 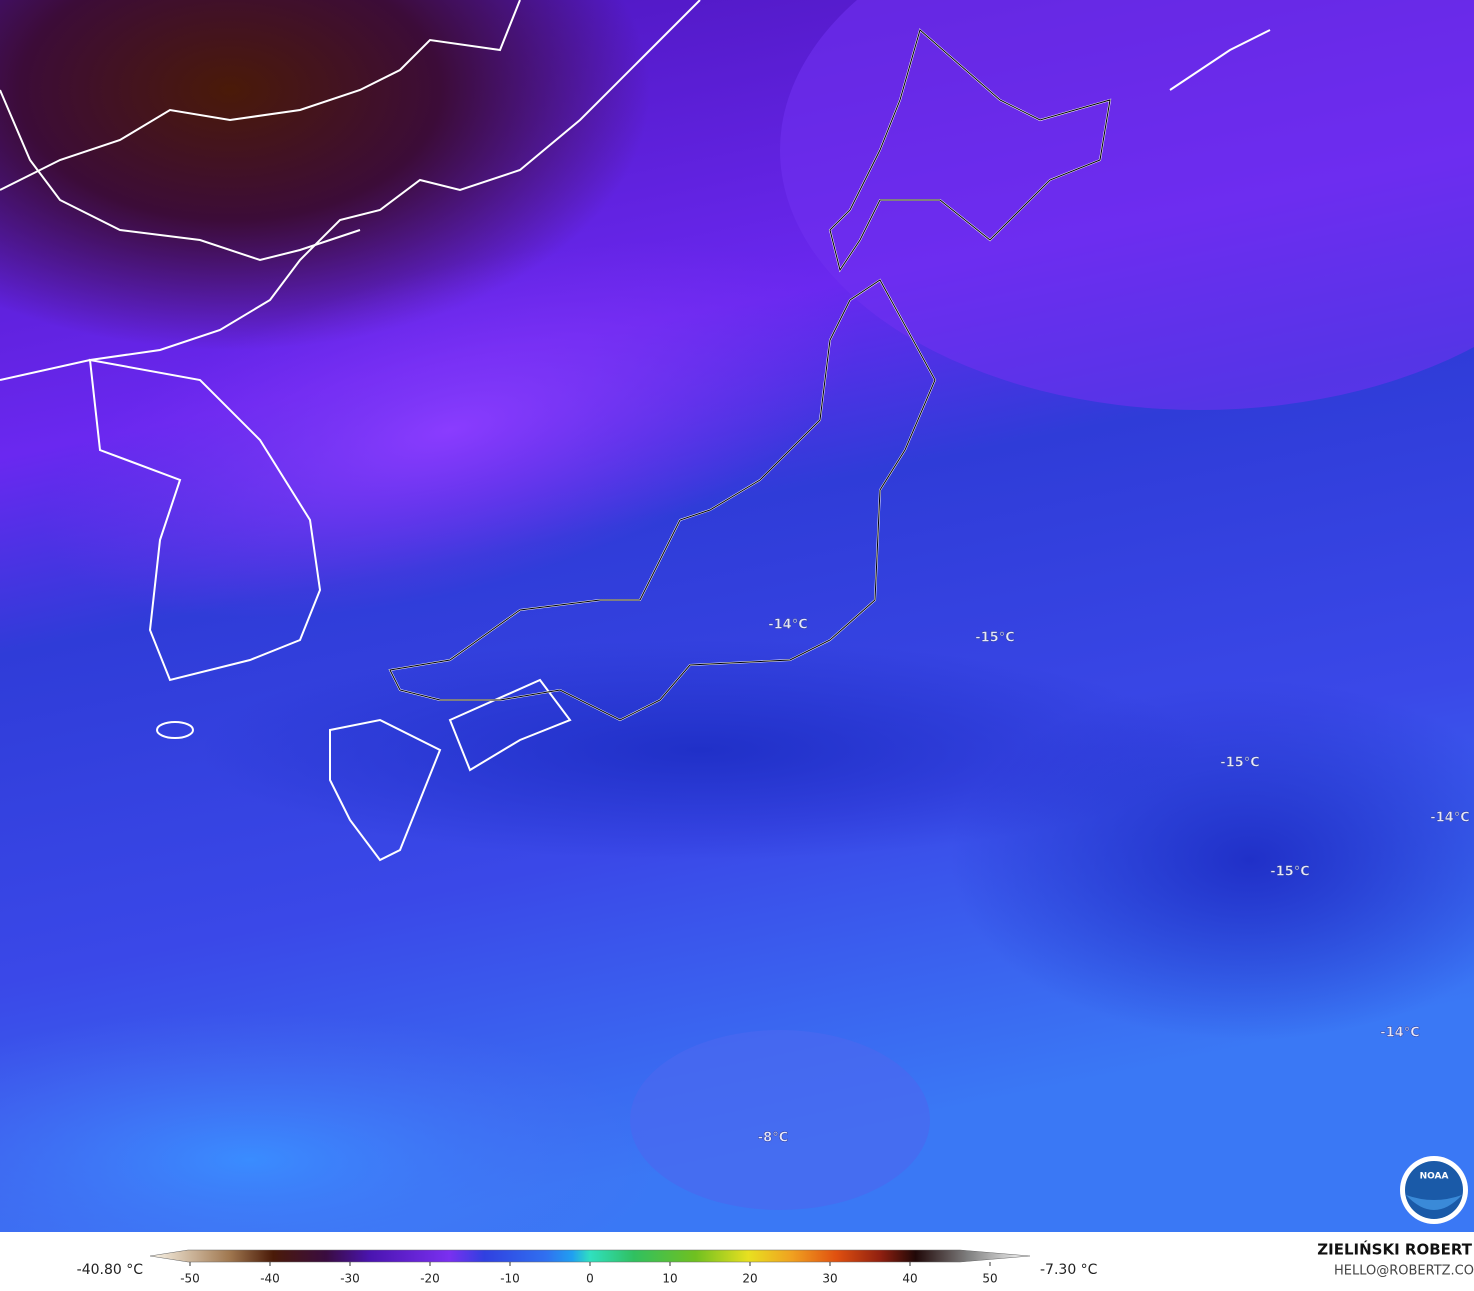 I want to click on tick-label: 20, so click(x=749, y=1279).